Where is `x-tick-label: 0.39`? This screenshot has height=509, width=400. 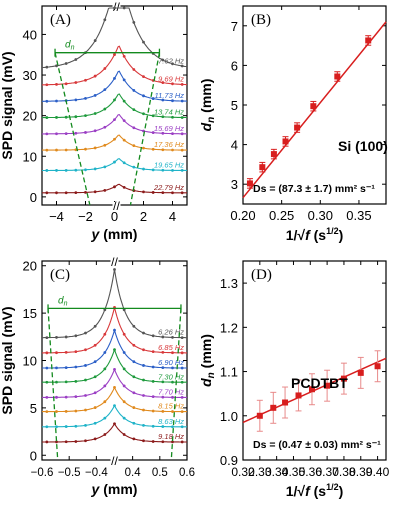
x-tick-label: 0.39 is located at coordinates (361, 472).